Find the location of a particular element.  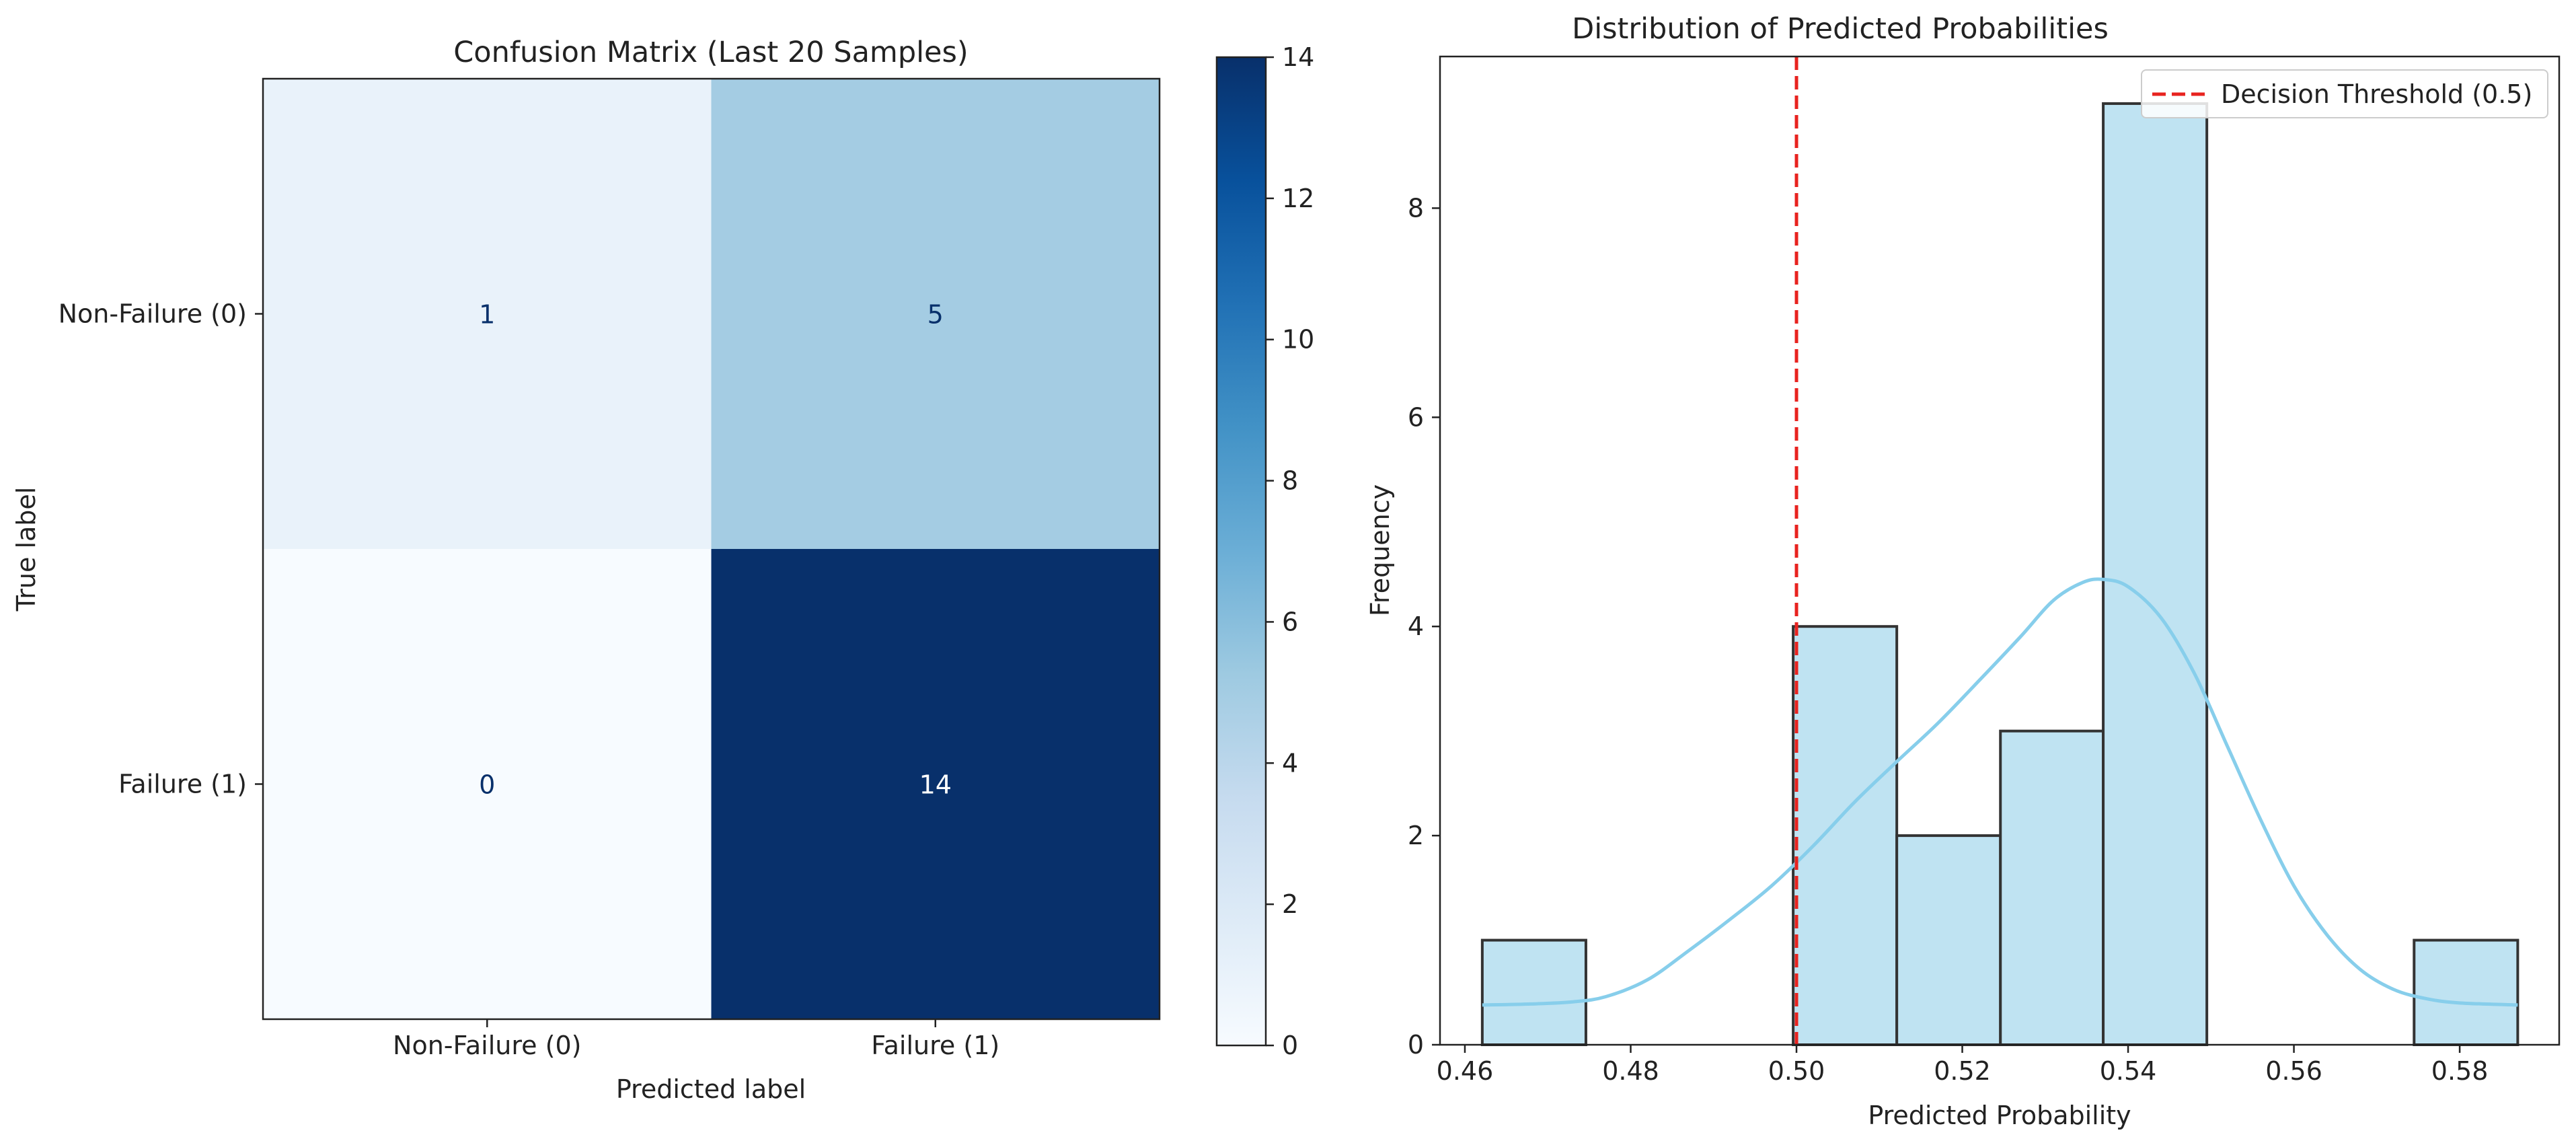

colorbar-tick-label: 12 is located at coordinates (1298, 198).